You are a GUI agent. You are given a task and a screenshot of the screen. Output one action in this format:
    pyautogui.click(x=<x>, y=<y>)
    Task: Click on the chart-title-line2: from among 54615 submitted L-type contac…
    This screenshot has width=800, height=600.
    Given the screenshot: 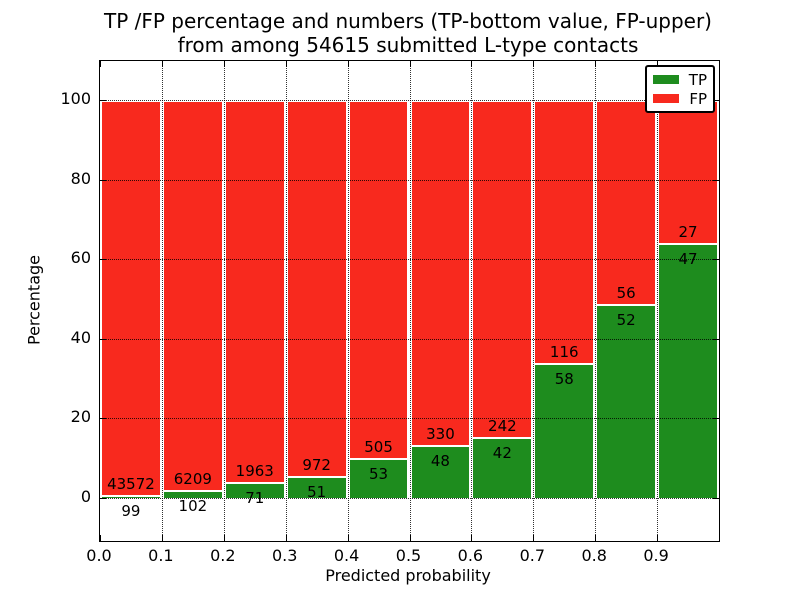 What is the action you would take?
    pyautogui.click(x=408, y=45)
    